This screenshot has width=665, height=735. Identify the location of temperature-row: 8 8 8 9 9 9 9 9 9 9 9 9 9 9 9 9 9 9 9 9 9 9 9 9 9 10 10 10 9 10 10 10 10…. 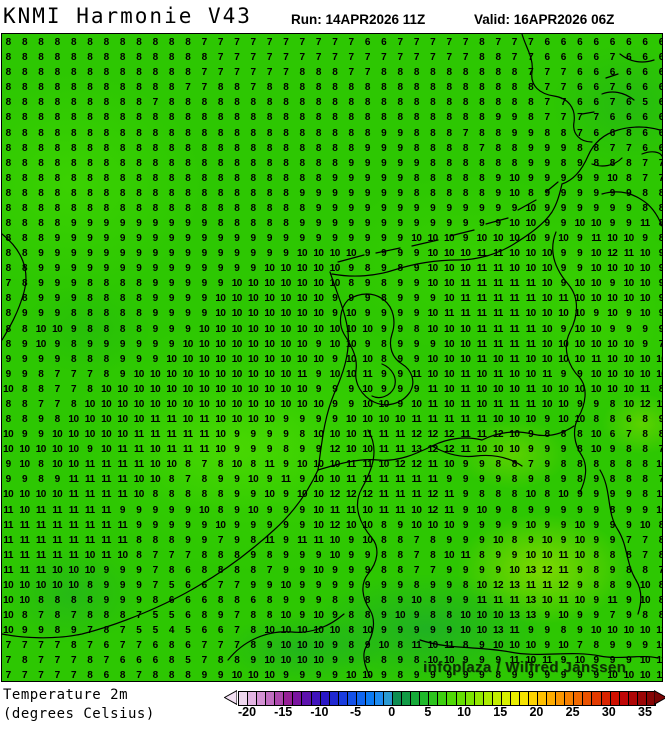
(332, 239).